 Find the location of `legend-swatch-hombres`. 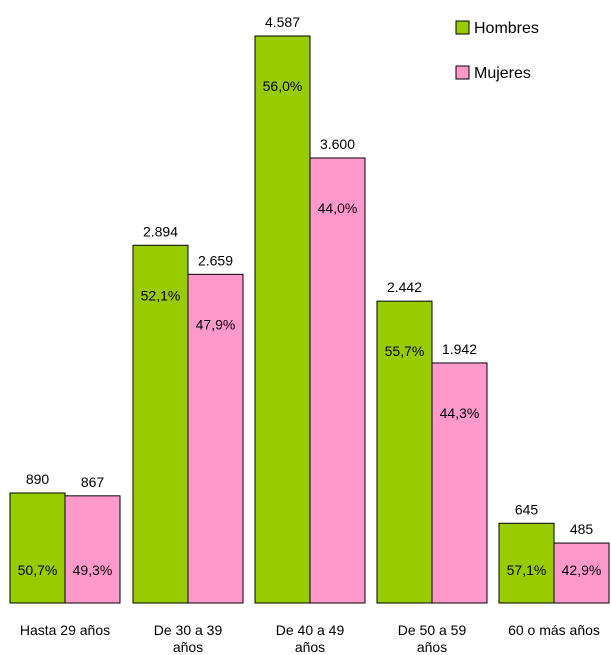

legend-swatch-hombres is located at coordinates (462, 27).